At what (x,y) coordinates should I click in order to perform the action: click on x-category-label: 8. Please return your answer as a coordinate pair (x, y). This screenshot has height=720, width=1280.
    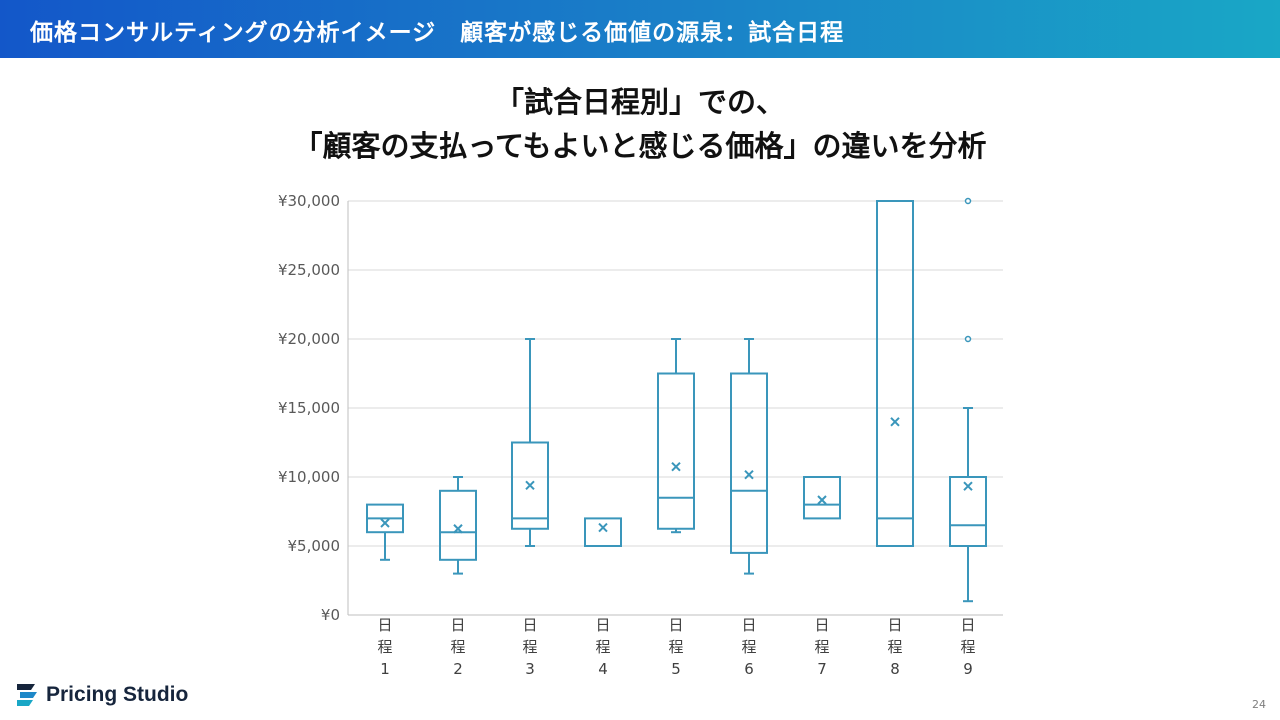
    Looking at the image, I should click on (895, 669).